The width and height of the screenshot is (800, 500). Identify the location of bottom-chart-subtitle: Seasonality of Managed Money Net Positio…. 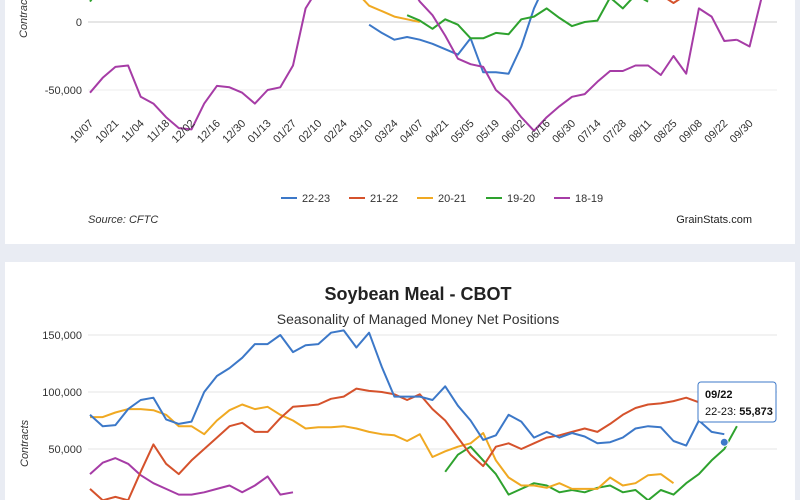
(418, 319).